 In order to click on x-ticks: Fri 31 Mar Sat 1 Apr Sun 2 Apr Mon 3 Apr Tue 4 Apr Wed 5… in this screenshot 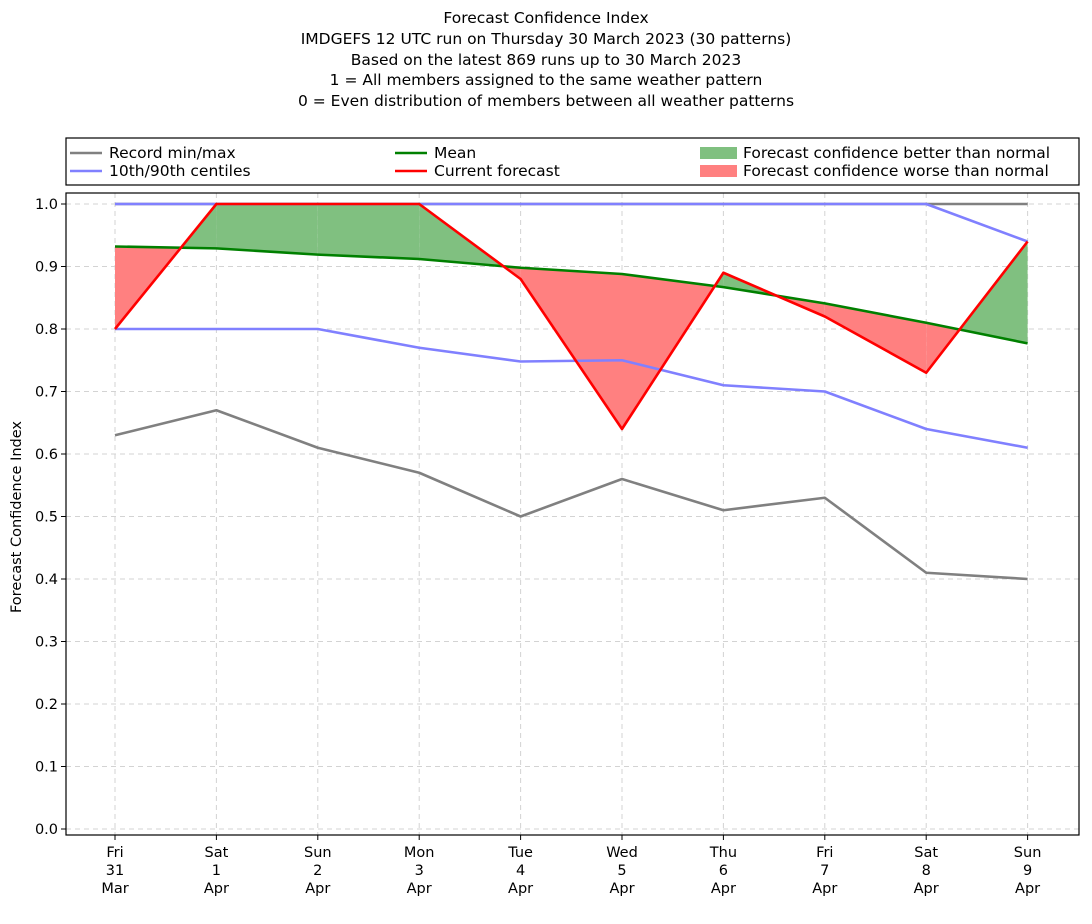, I will do `click(571, 866)`.